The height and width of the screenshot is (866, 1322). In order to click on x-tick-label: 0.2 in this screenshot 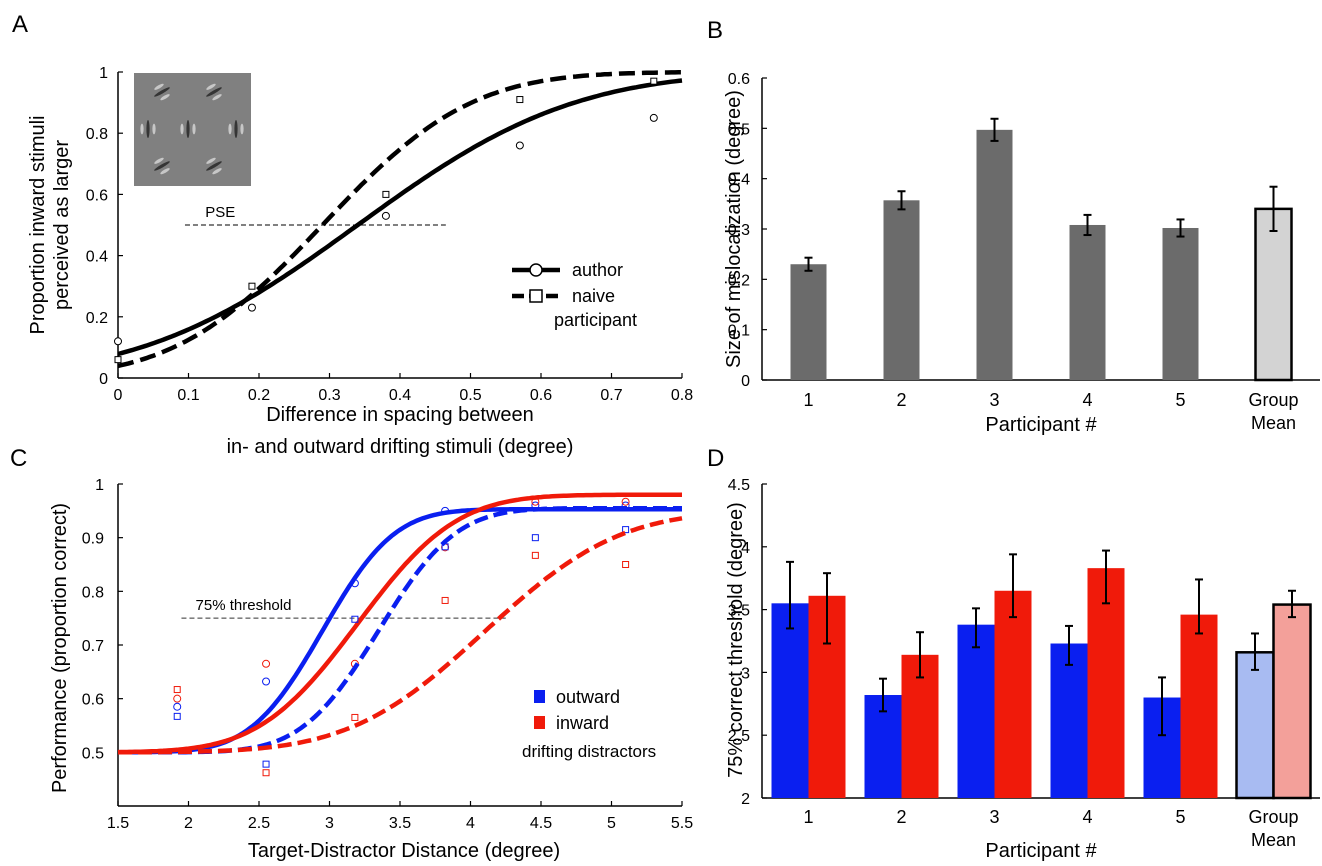, I will do `click(259, 395)`.